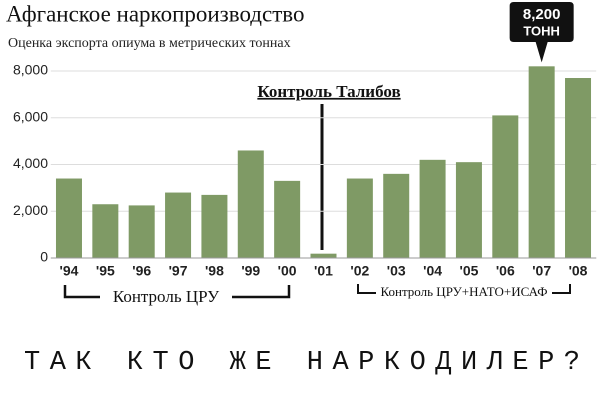 Image resolution: width=604 pixels, height=409 pixels. What do you see at coordinates (542, 14) in the screenshot?
I see `value-label: 8,200` at bounding box center [542, 14].